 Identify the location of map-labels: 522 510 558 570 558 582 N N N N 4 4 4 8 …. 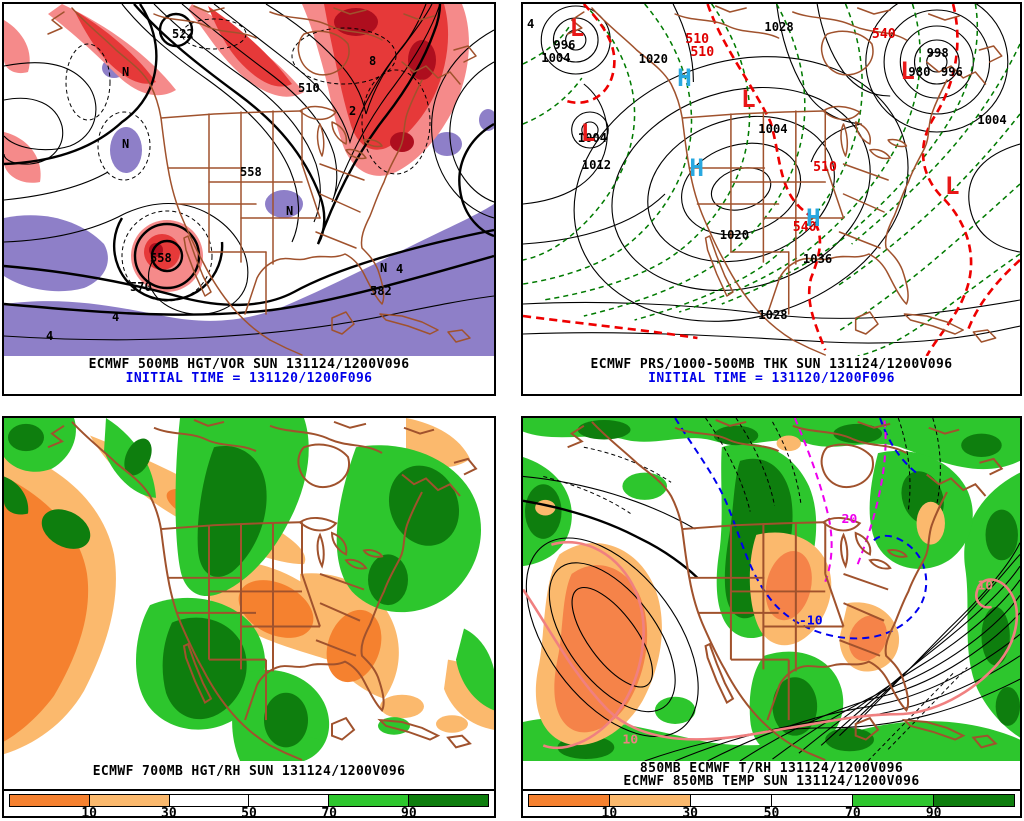
(224, 185).